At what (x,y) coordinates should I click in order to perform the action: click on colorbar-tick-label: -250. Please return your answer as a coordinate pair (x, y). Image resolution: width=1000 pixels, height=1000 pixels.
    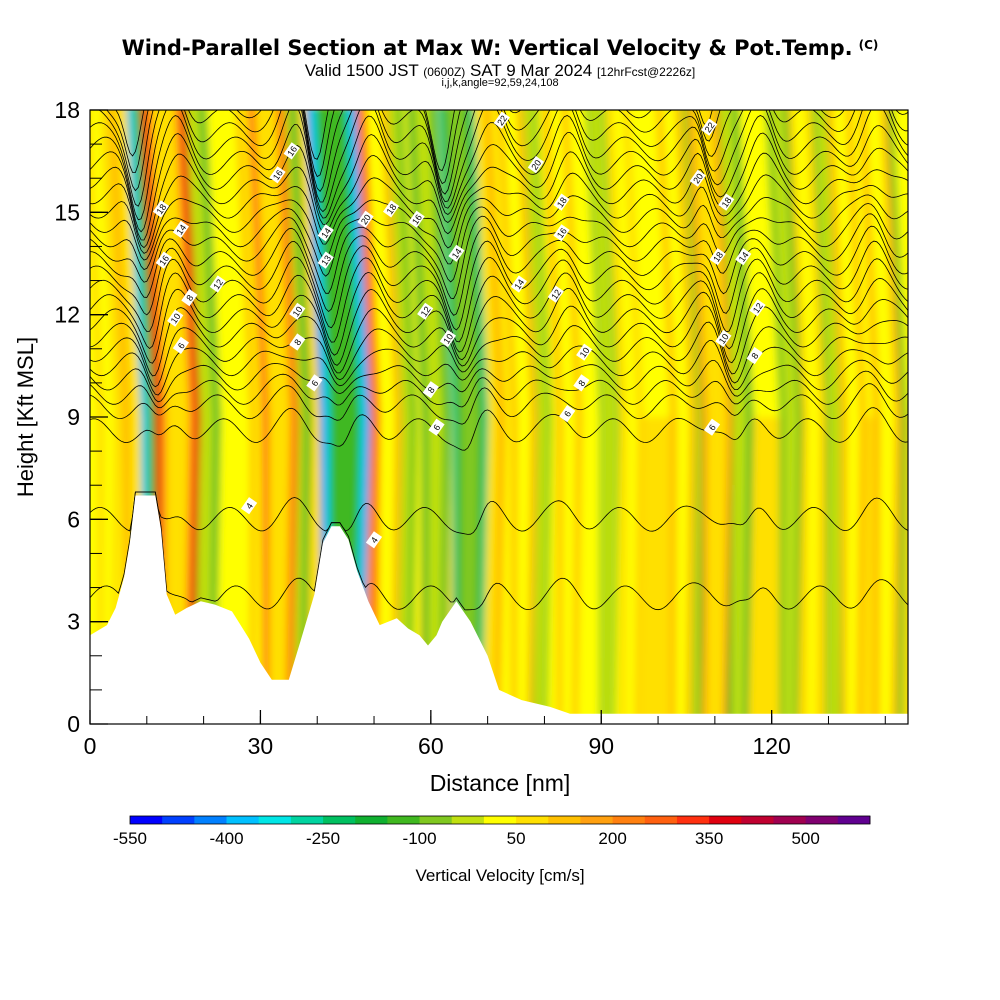
    Looking at the image, I should click on (323, 838).